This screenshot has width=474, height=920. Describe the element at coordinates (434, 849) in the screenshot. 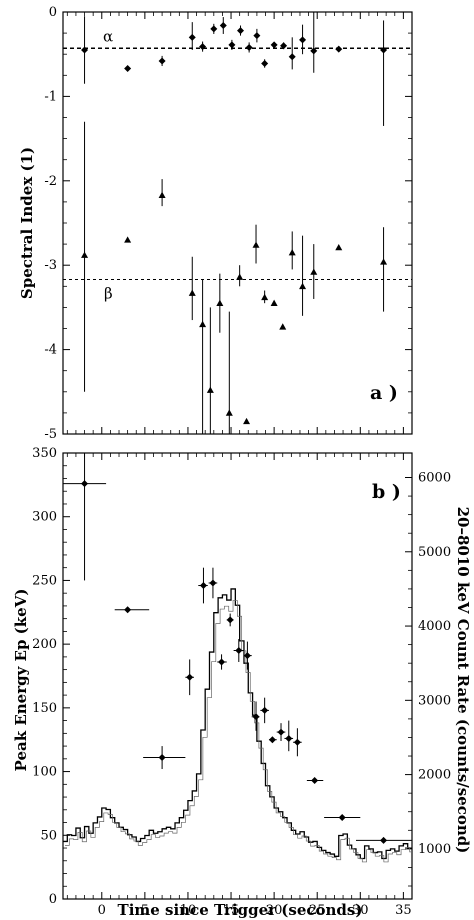

I see `panel-b-right-y-tick-label: 1000` at that location.